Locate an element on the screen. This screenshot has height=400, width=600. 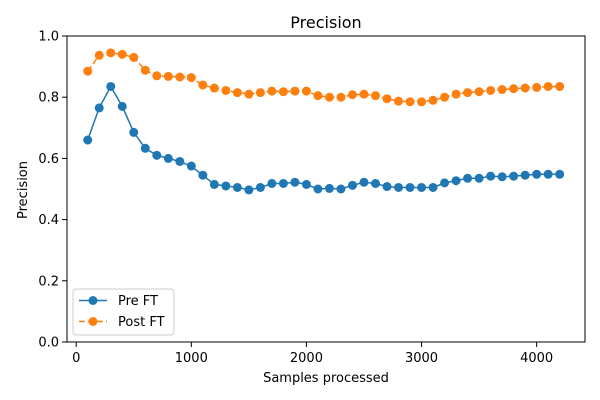
x-axis: 0 1000 2000 3000 4000 is located at coordinates (312, 354).